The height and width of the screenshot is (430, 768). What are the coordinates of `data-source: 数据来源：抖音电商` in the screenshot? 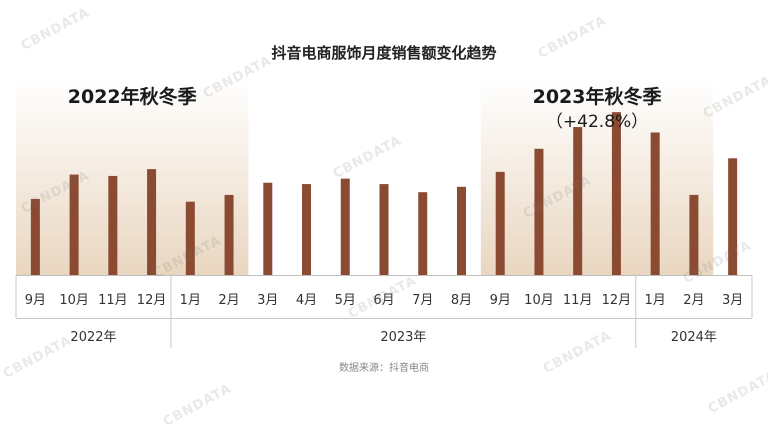 It's located at (384, 367).